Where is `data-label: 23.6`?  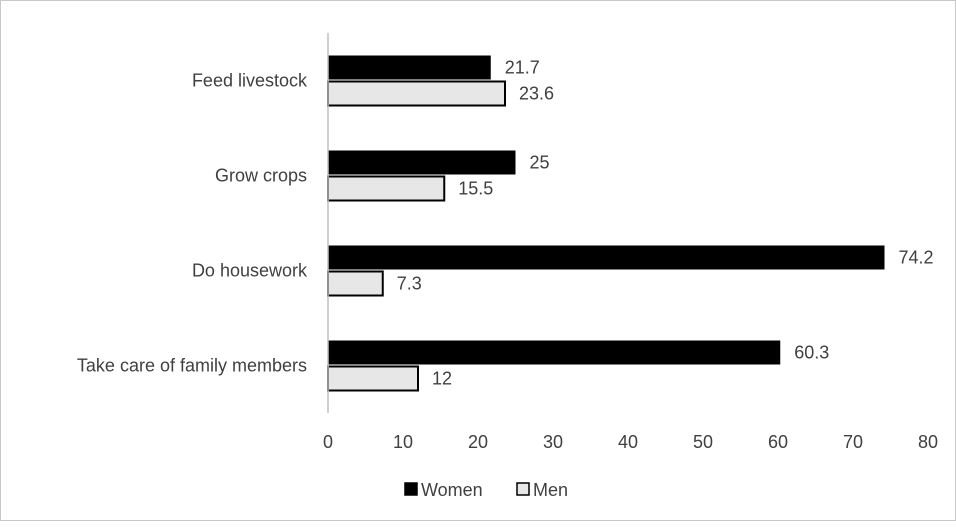
data-label: 23.6 is located at coordinates (536, 94).